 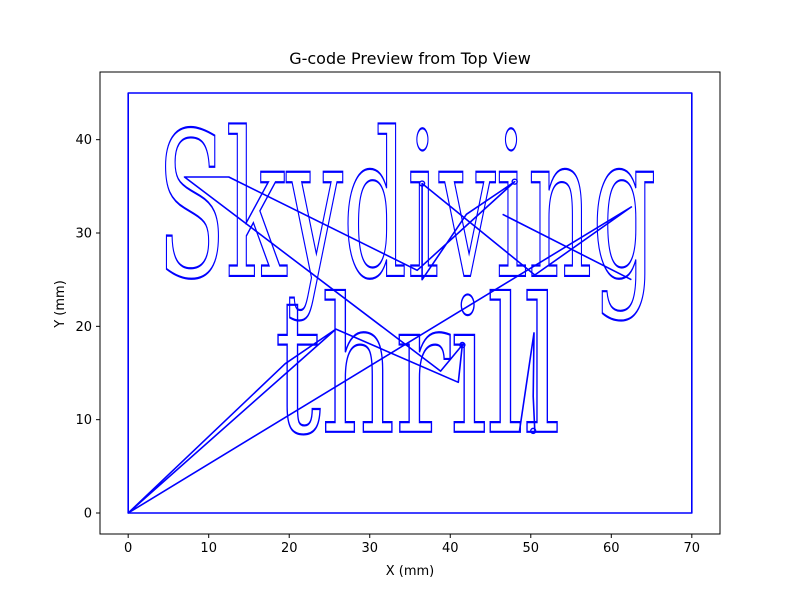 I want to click on y-tick-label: 30, so click(x=83, y=234).